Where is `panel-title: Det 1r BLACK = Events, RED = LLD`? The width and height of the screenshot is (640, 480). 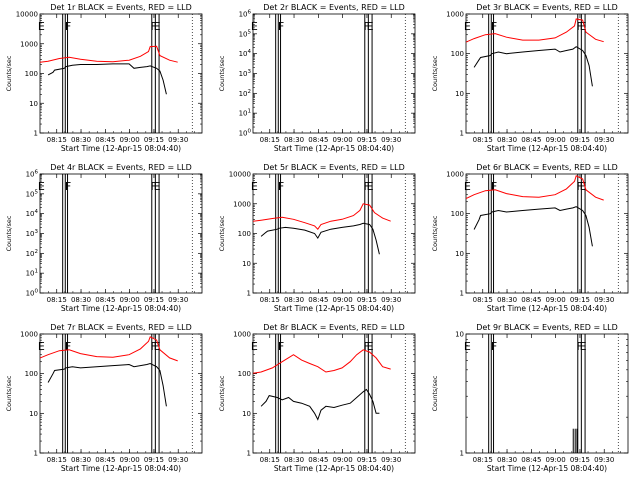 panel-title: Det 1r BLACK = Events, RED = LLD is located at coordinates (121, 7).